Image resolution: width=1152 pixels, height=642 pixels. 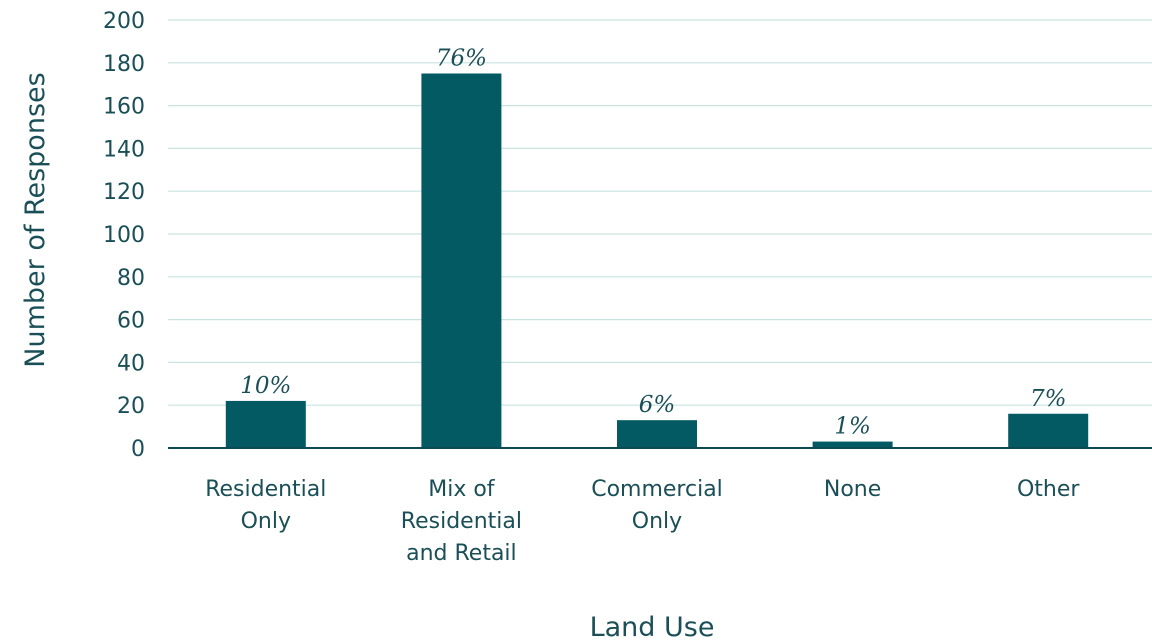 What do you see at coordinates (124, 21) in the screenshot?
I see `y-tick-label: 200` at bounding box center [124, 21].